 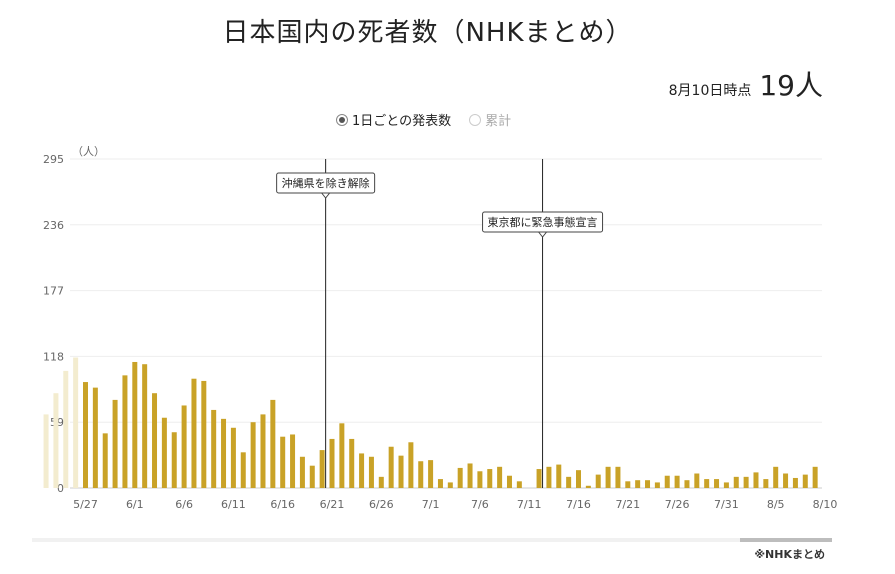 I want to click on x-tick-label: 8/5, so click(x=776, y=504).